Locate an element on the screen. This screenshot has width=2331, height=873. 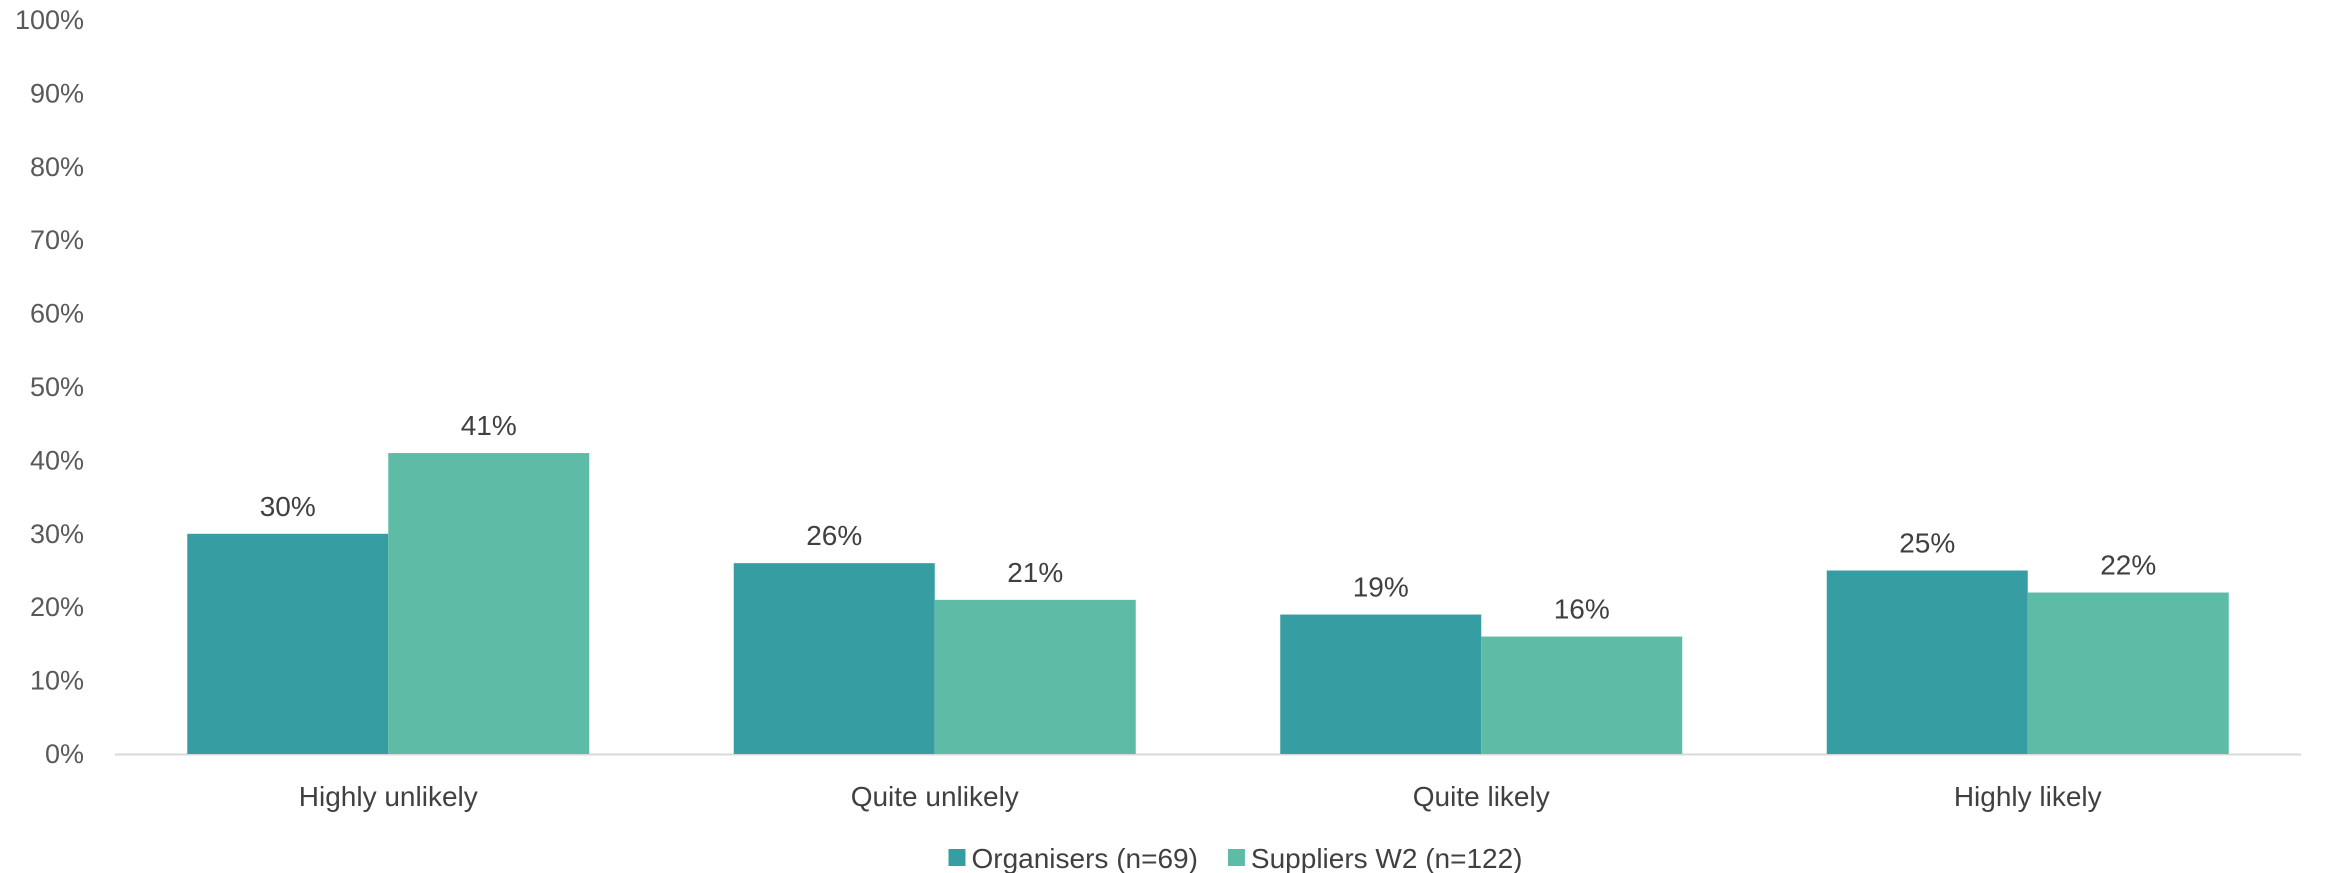
legend-label: Organisers (n=69) is located at coordinates (1084, 858).